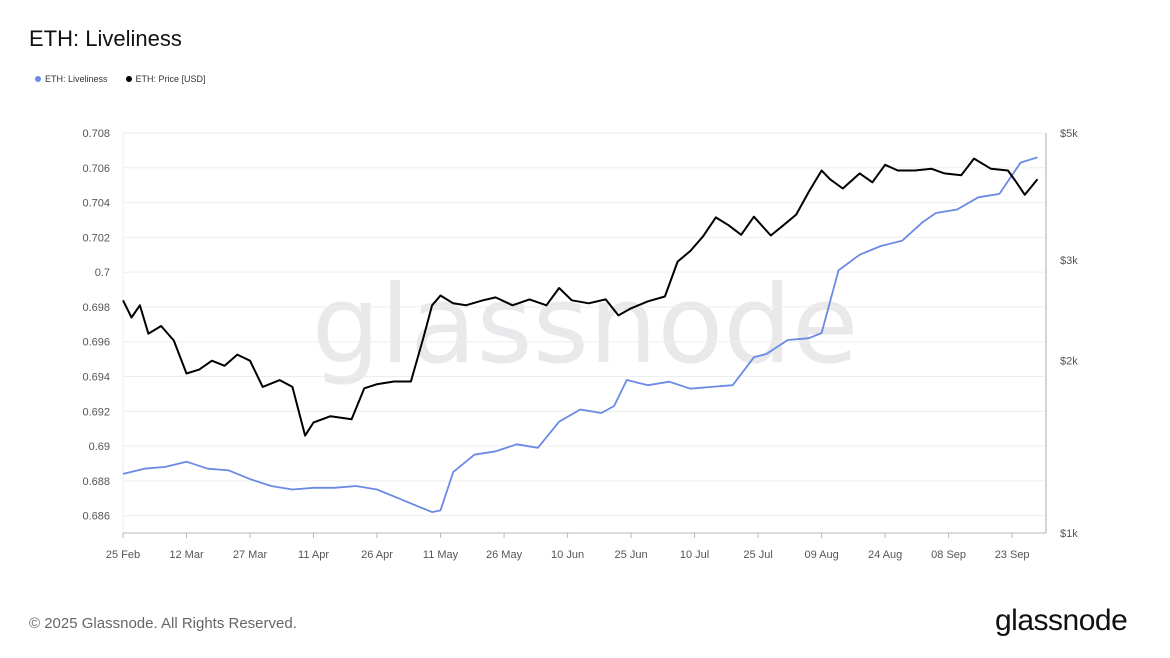 The height and width of the screenshot is (658, 1170). Describe the element at coordinates (163, 623) in the screenshot. I see `copyright-text: © 2025 Glassnode. All Rights Reserved.` at that location.